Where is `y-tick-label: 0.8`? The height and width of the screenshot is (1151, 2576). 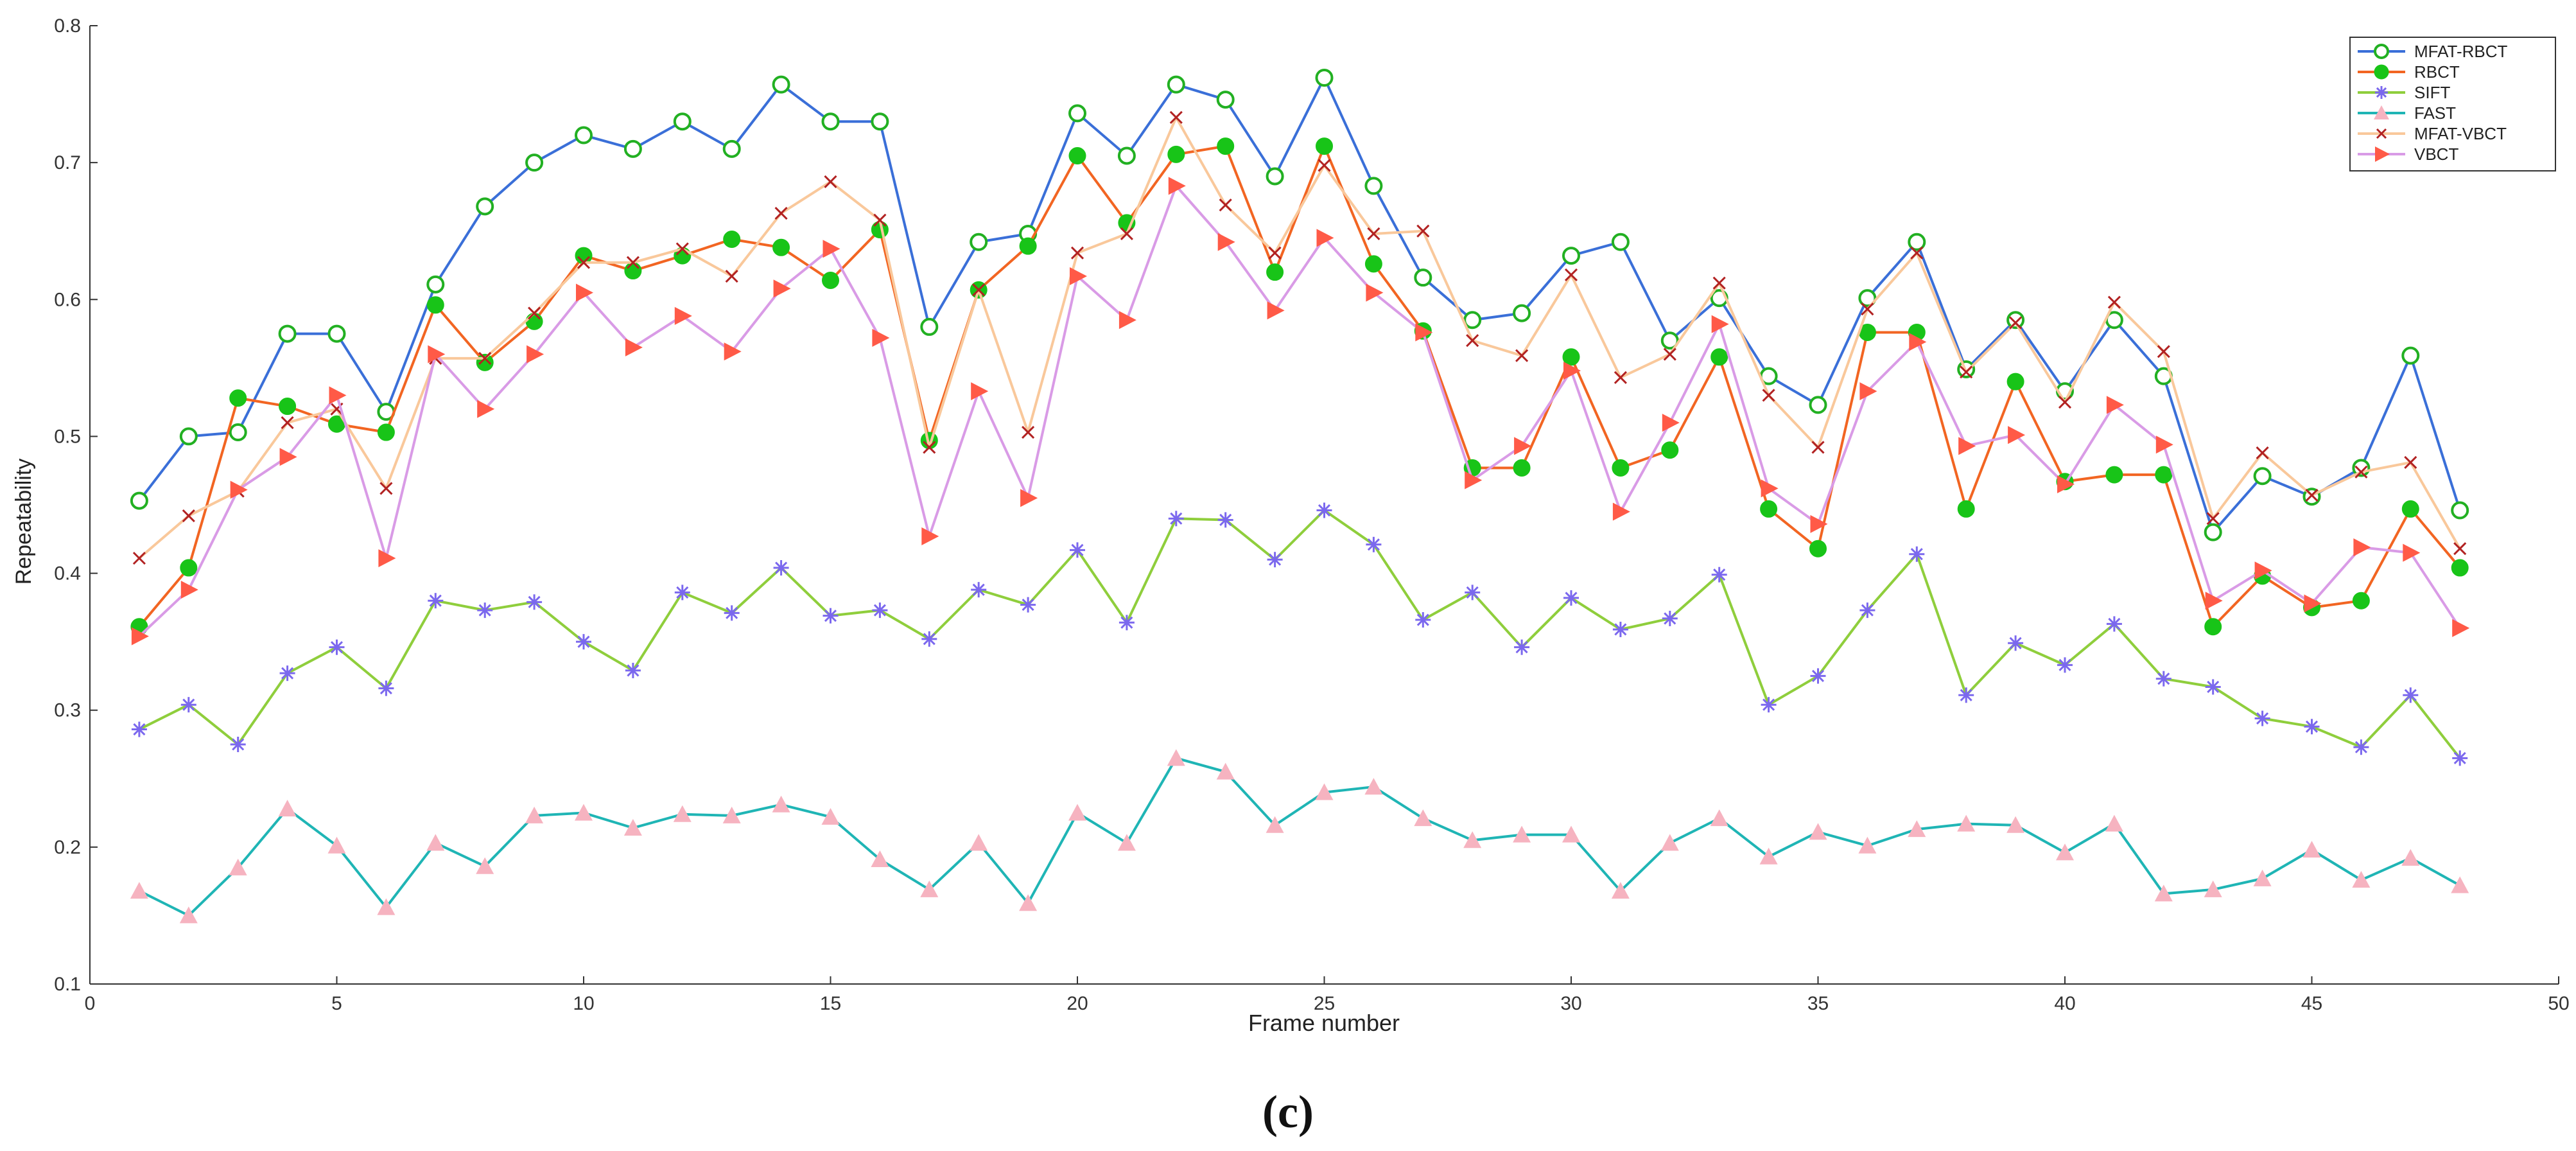 y-tick-label: 0.8 is located at coordinates (67, 26).